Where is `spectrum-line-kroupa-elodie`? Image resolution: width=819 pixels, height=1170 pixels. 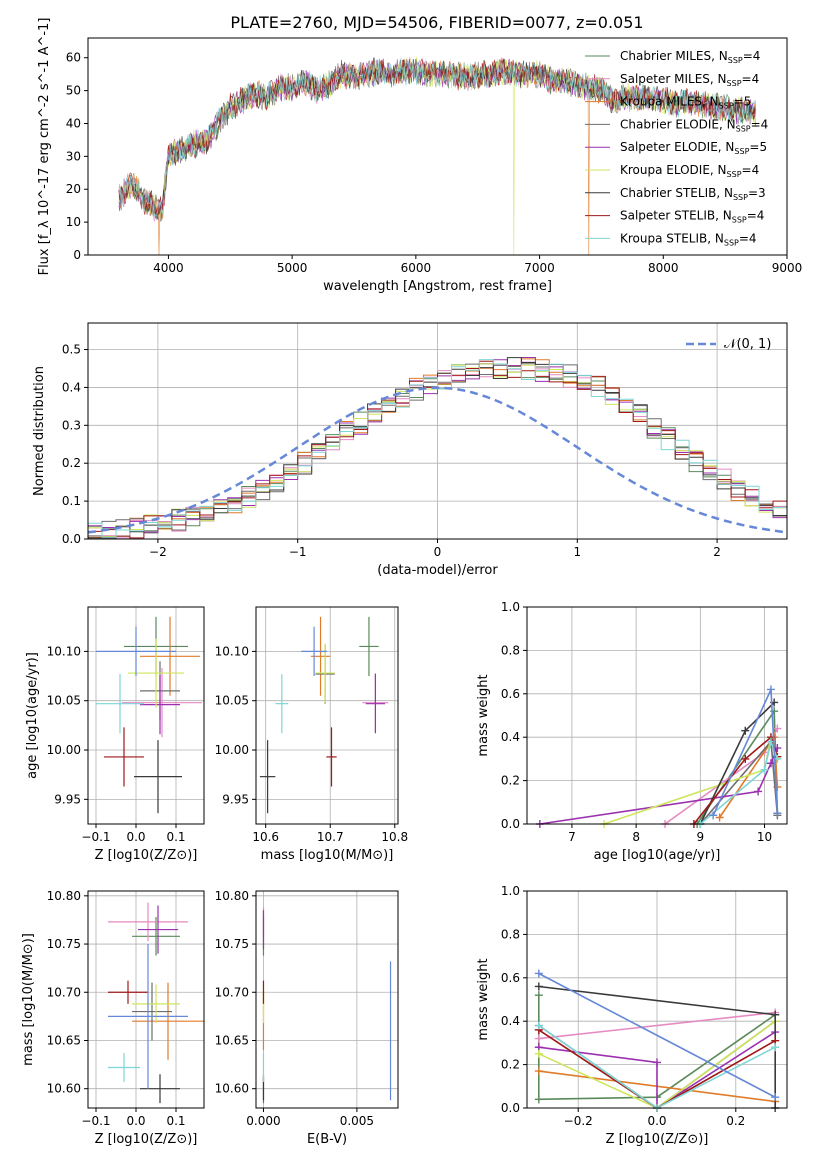
spectrum-line-kroupa-elodie is located at coordinates (437, 155).